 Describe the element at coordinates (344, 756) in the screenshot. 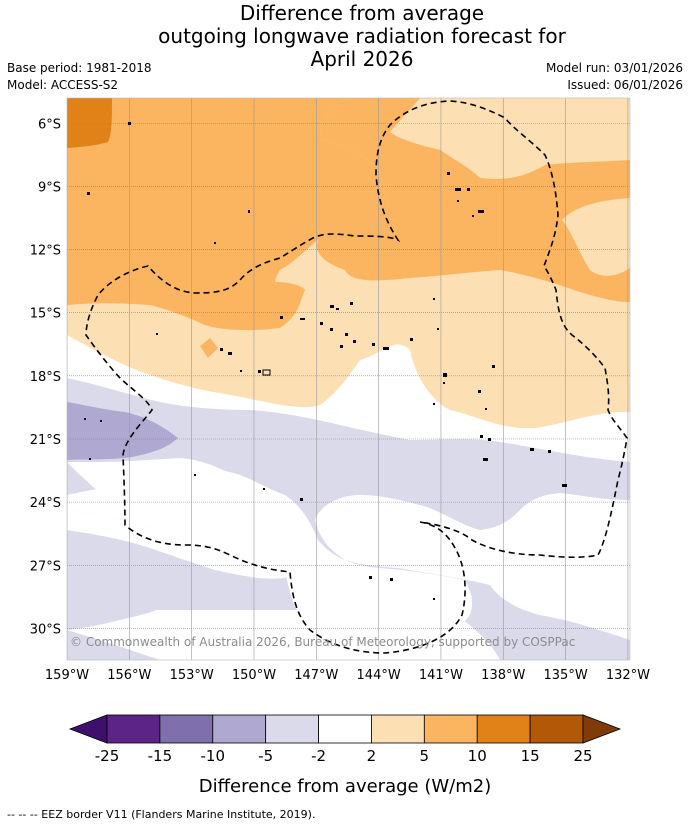

I see `colorbar-ticks: -25 -15 -10 -5 -2 2 5 10 15 25` at that location.